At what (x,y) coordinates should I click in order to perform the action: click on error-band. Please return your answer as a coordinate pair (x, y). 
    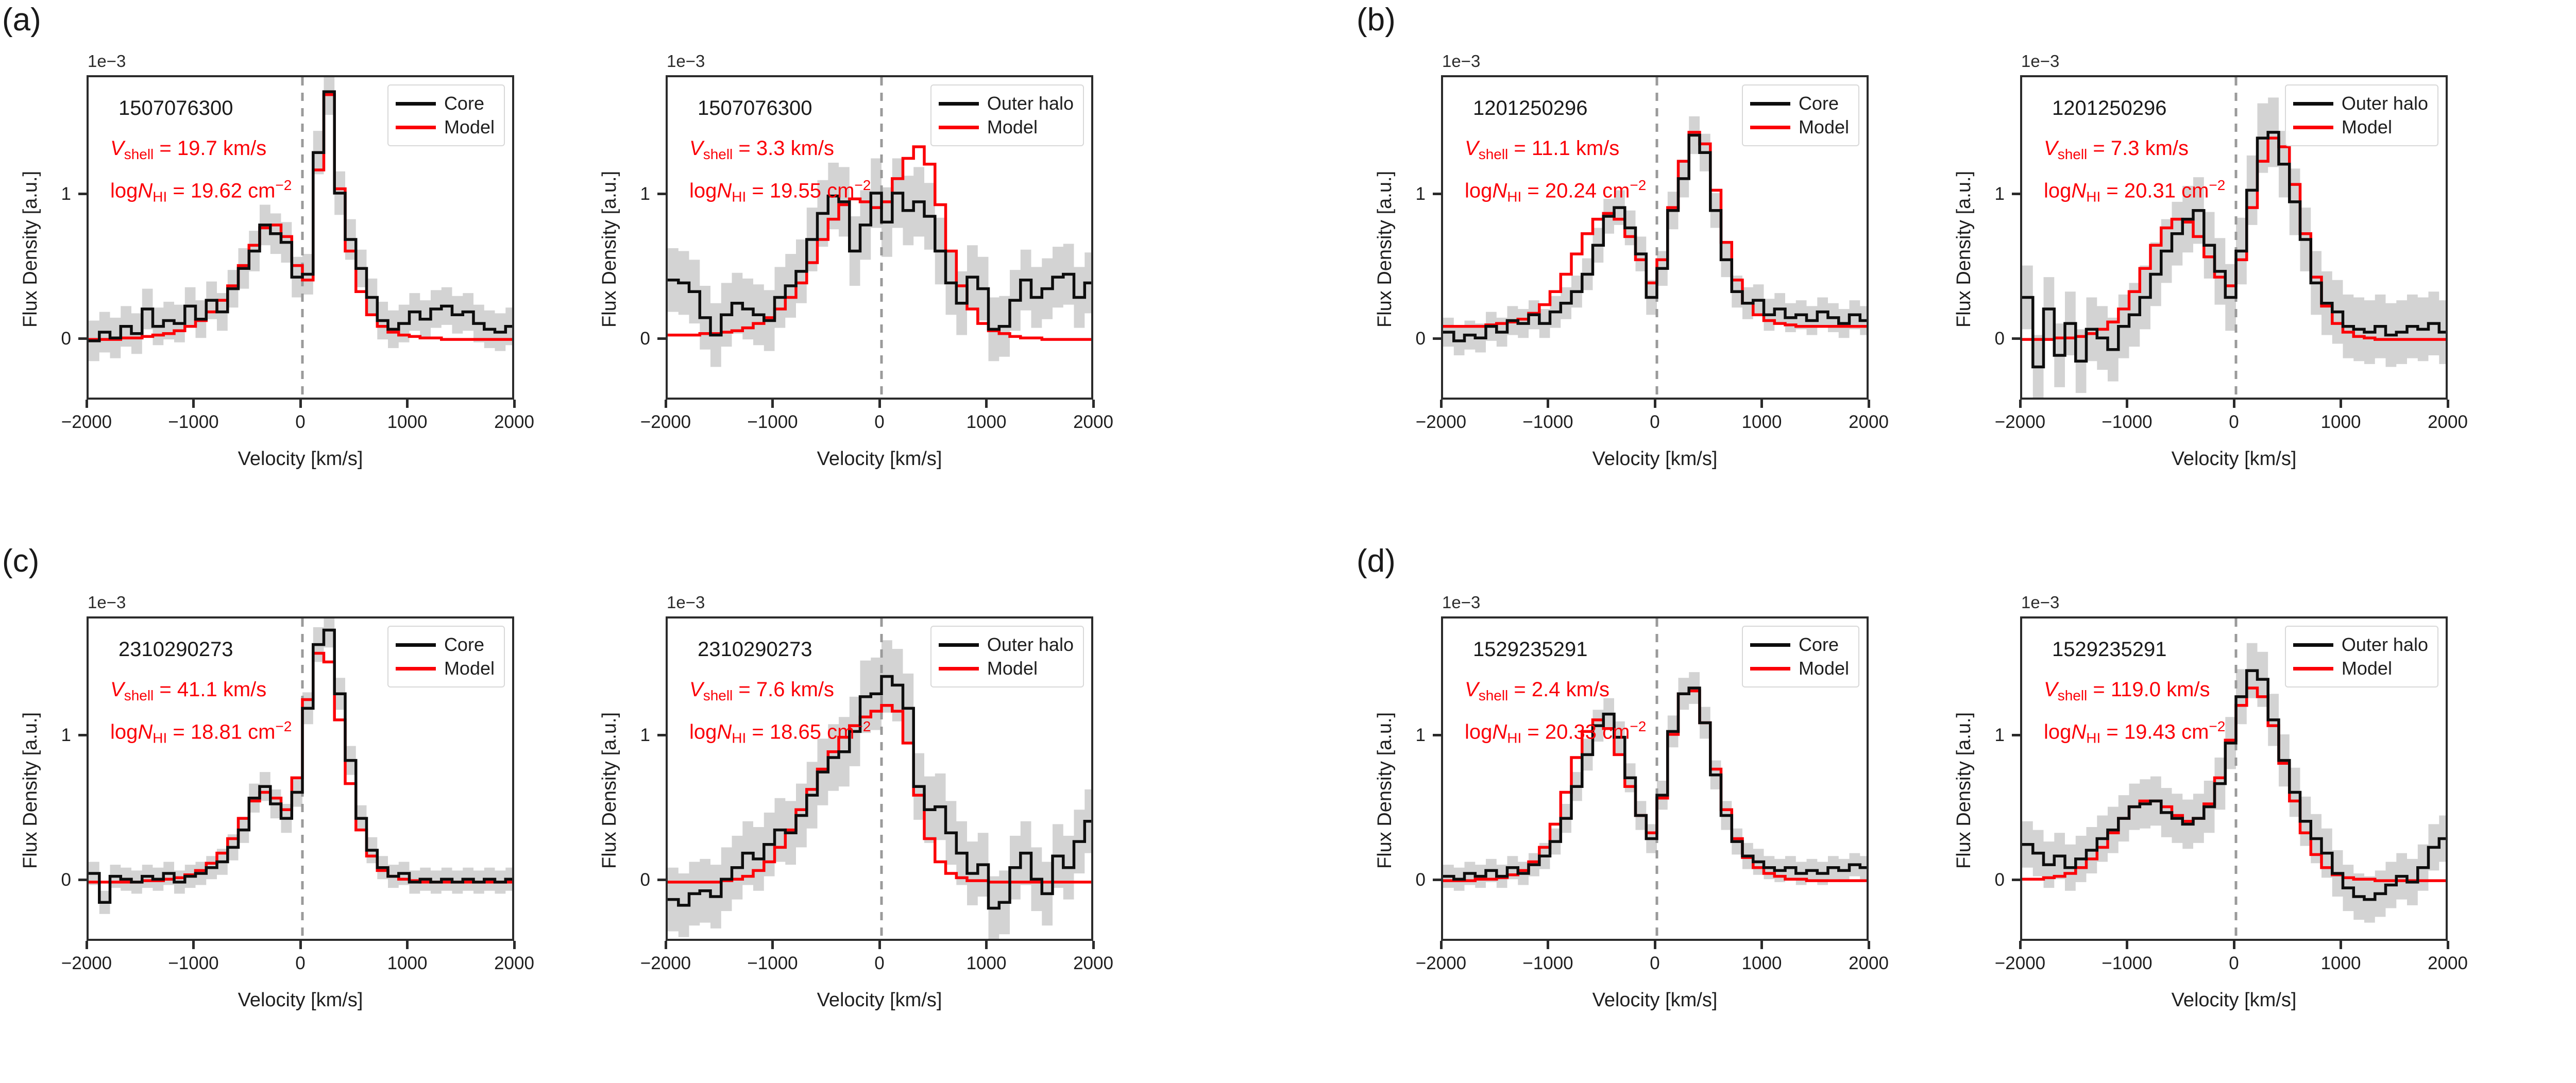
    Looking at the image, I should click on (2234, 783).